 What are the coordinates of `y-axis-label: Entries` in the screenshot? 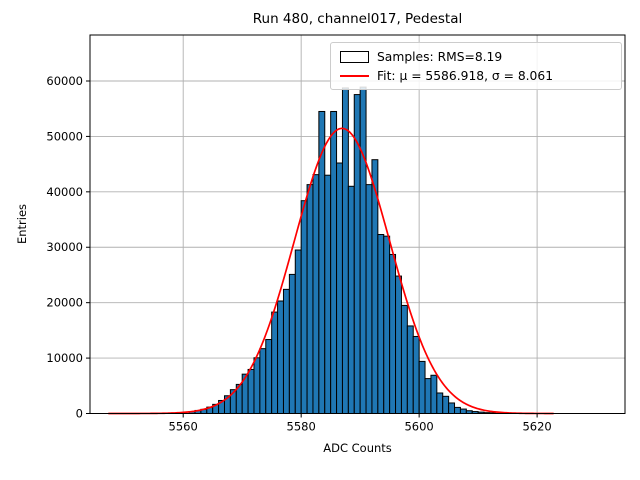 It's located at (22, 224).